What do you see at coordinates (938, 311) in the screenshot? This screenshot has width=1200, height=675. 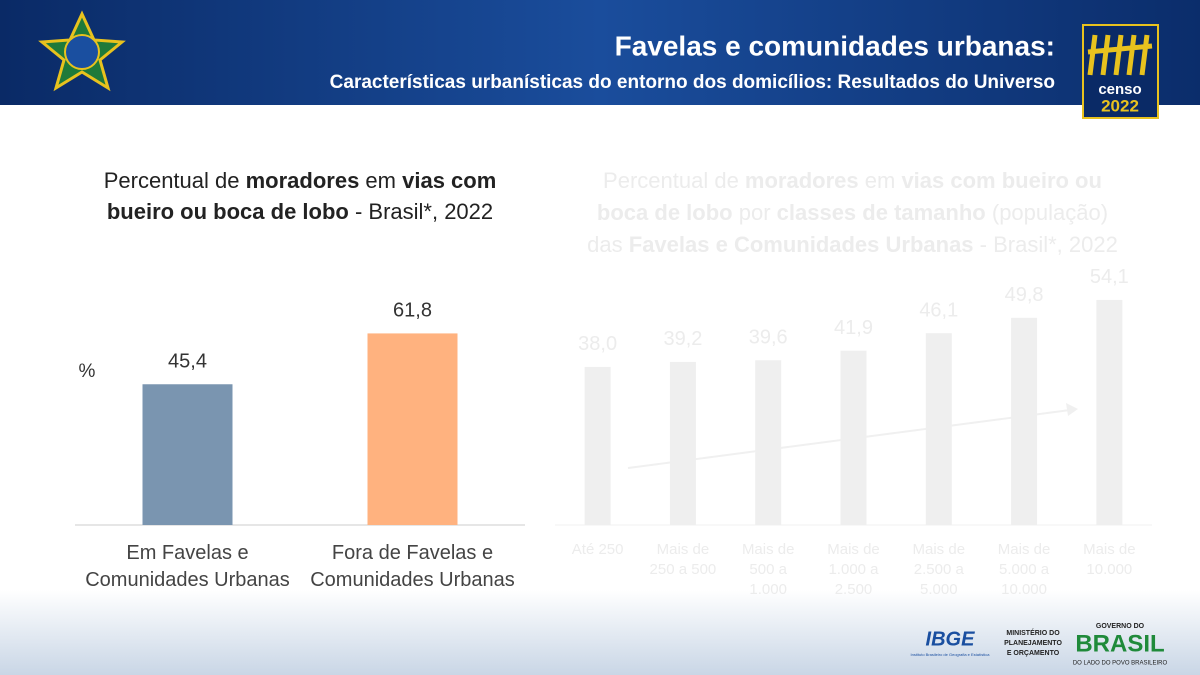 I see `value-label: 46,1` at bounding box center [938, 311].